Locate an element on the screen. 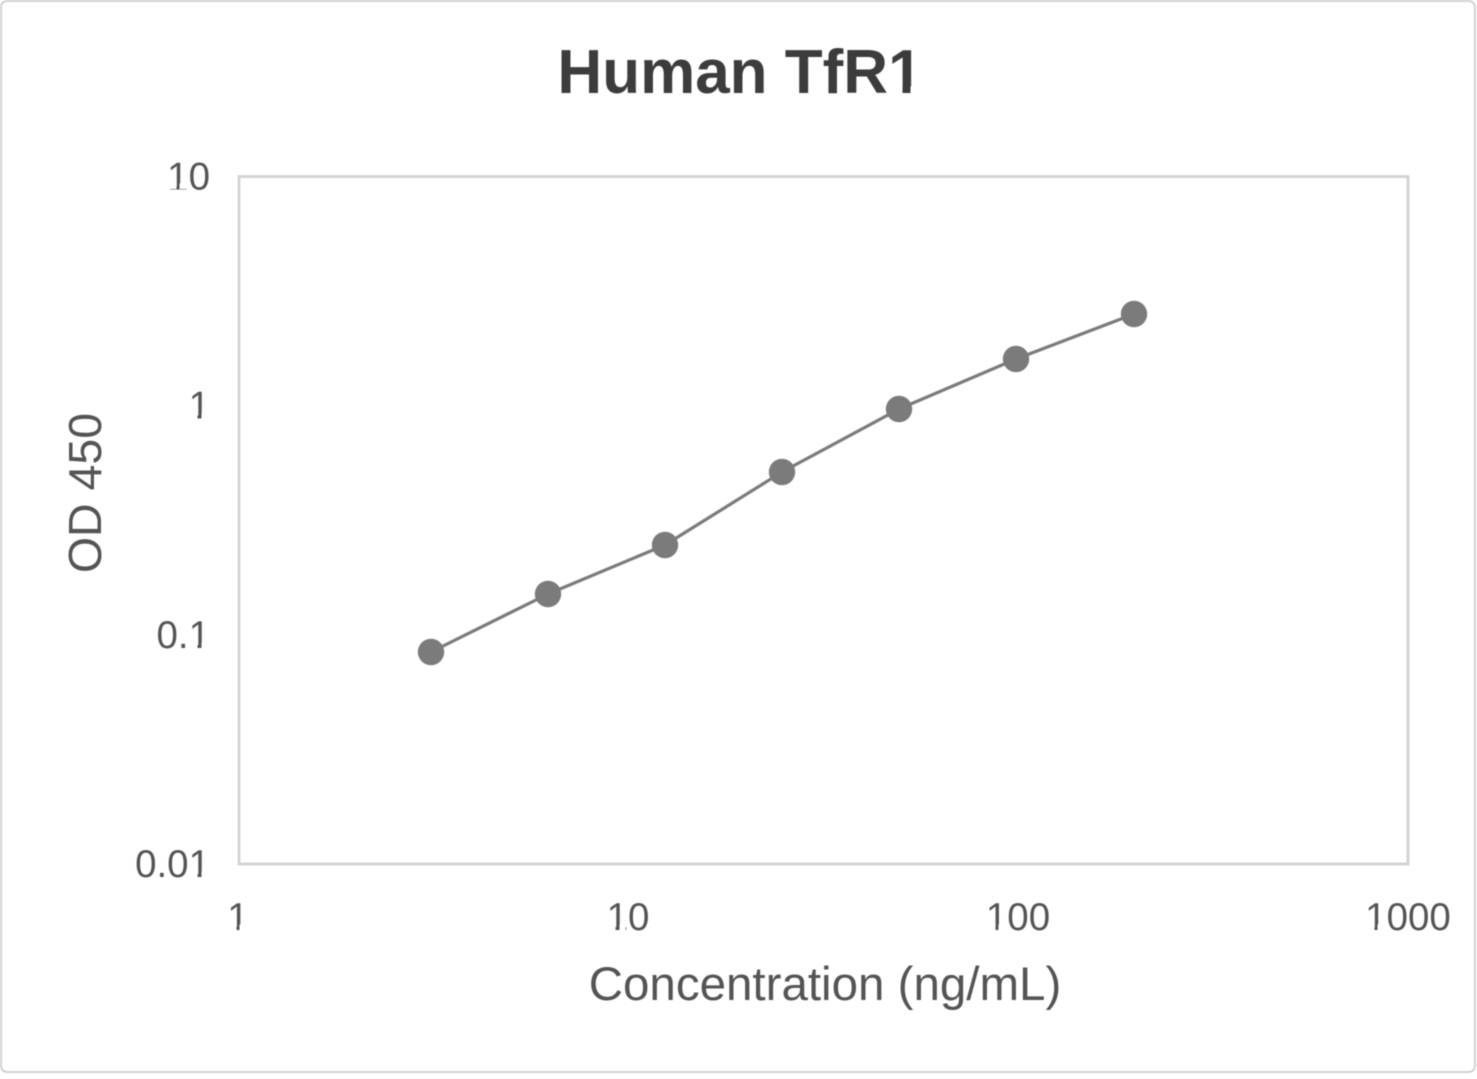 Image resolution: width=1477 pixels, height=1079 pixels. svg-text: 100 is located at coordinates (1018, 917).